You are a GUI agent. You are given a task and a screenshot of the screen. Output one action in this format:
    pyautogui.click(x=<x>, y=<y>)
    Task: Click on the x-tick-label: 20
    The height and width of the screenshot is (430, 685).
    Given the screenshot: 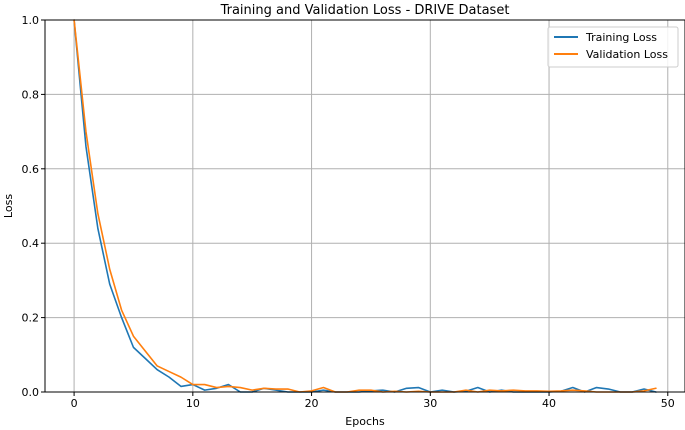 What is the action you would take?
    pyautogui.click(x=312, y=403)
    